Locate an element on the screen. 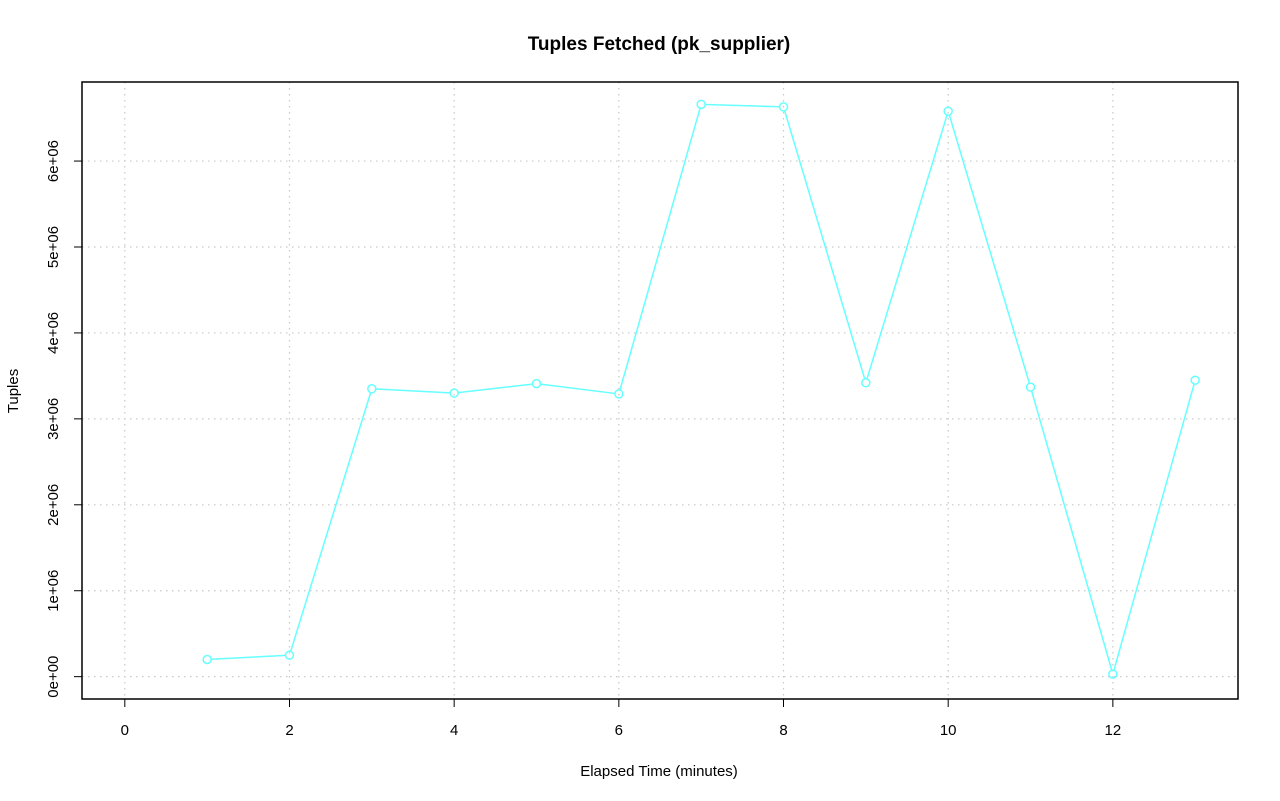  y-tick-label: 0e+00 is located at coordinates (53, 677).